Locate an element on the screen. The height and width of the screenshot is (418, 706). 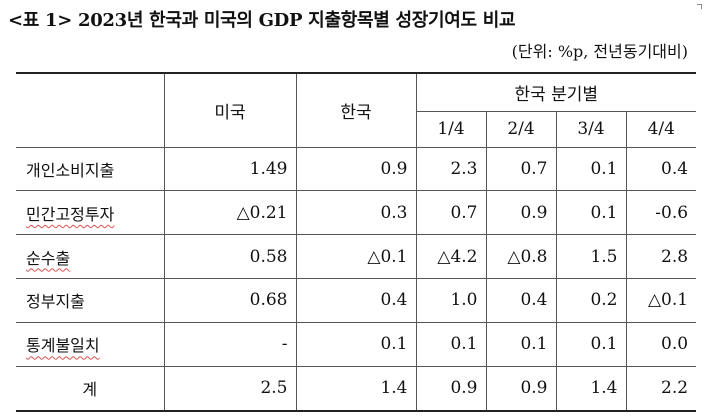
cell-q1: 2.3 is located at coordinates (451, 169).